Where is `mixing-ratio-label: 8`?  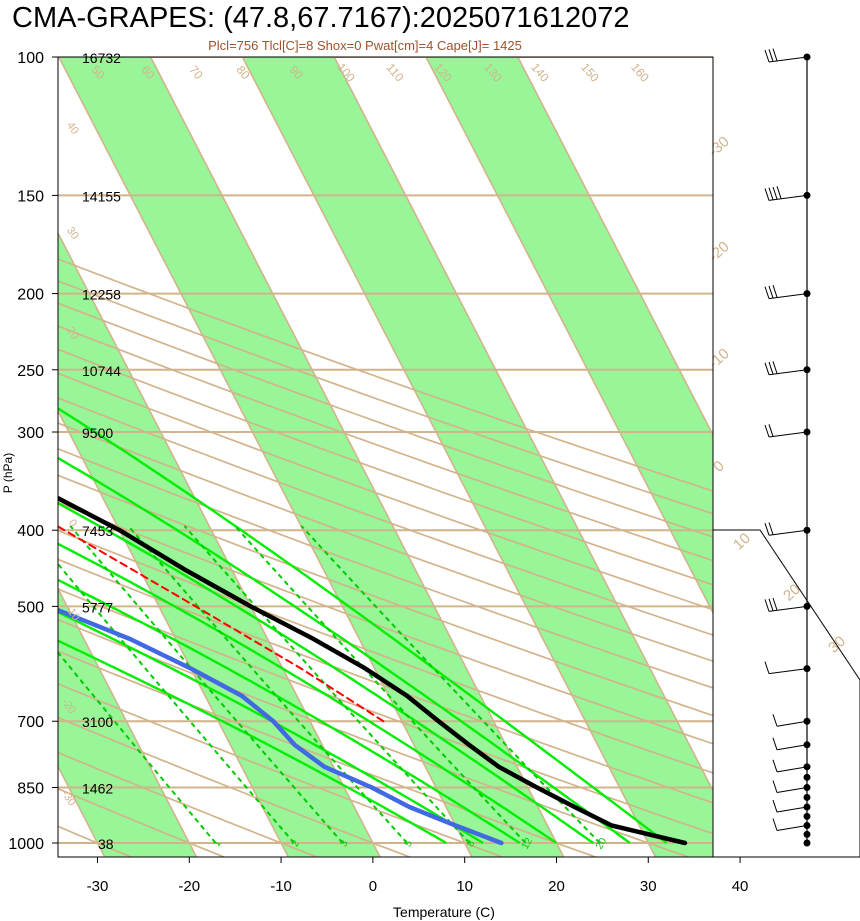
mixing-ratio-label: 8 is located at coordinates (471, 843).